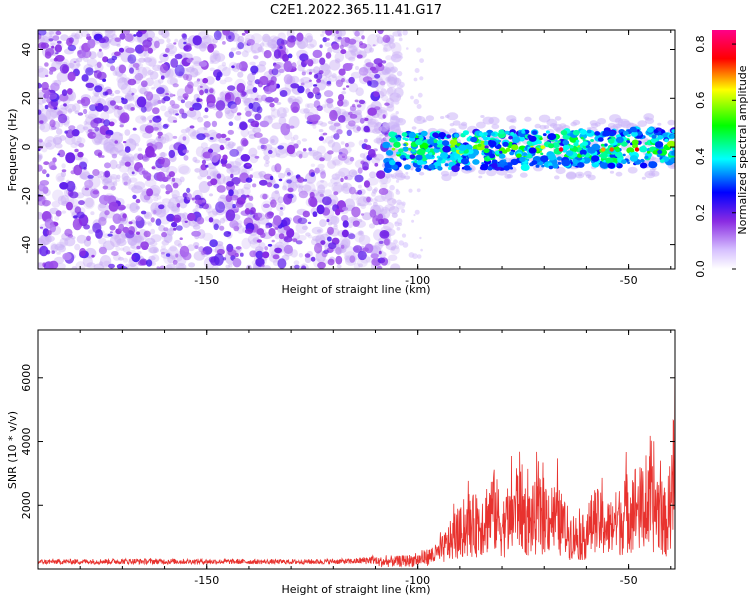  I want to click on x-tick-label: -100, so click(417, 580).